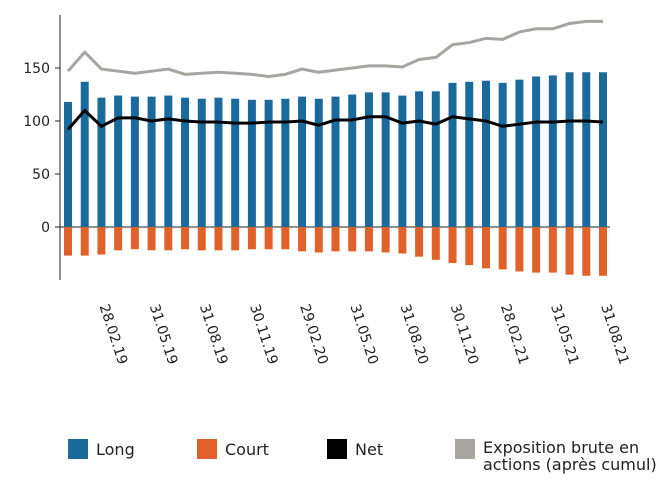 The height and width of the screenshot is (480, 669). I want to click on x-tick-label: 31.05.19, so click(163, 334).